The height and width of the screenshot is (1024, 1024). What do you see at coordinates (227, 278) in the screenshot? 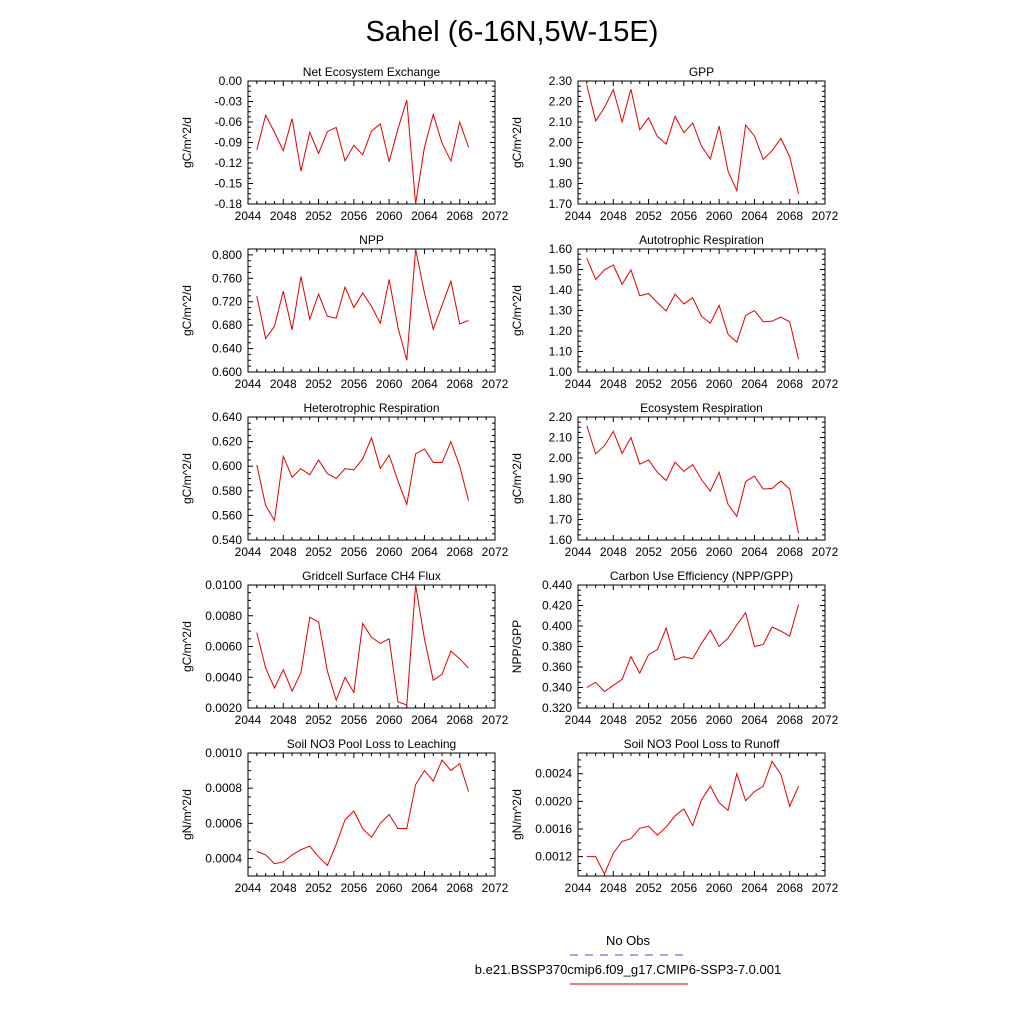
I see `y-tick-label: 0.760` at bounding box center [227, 278].